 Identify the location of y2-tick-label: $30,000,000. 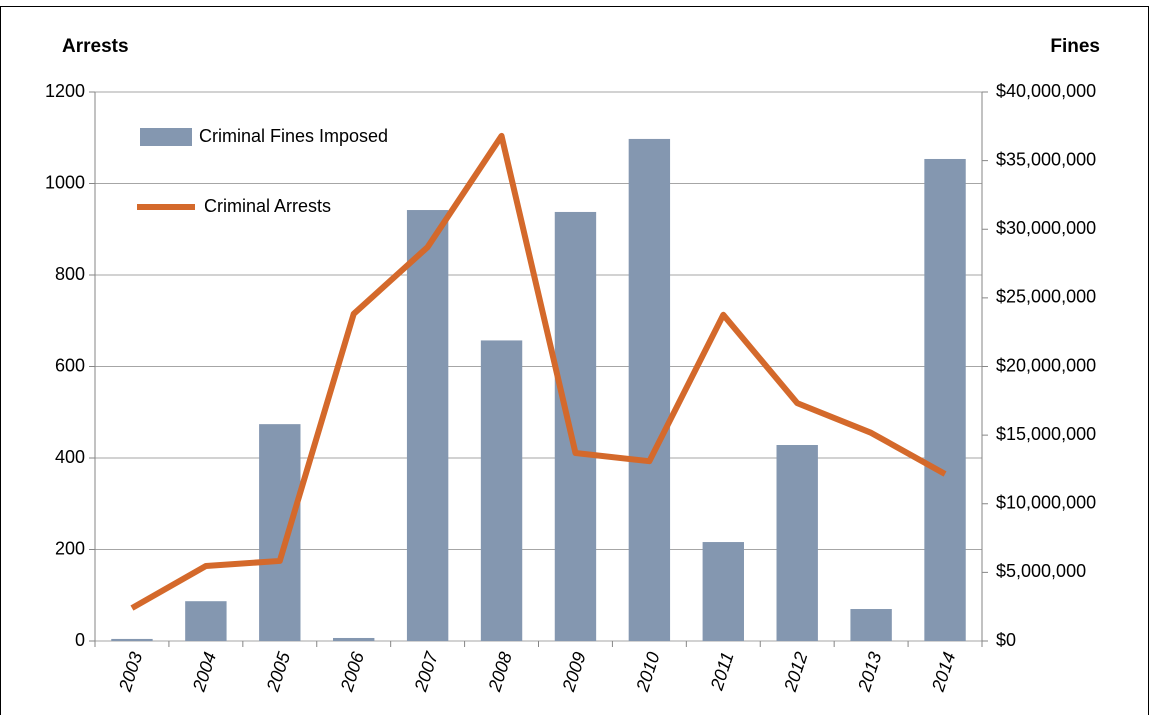
(1046, 228).